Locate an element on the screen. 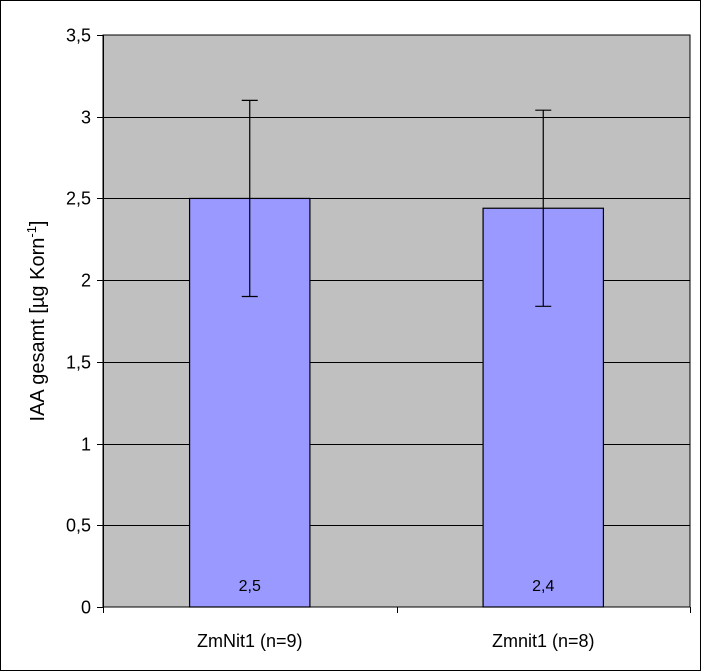 This screenshot has width=701, height=671. y-tick-label: 3,5 is located at coordinates (78, 36).